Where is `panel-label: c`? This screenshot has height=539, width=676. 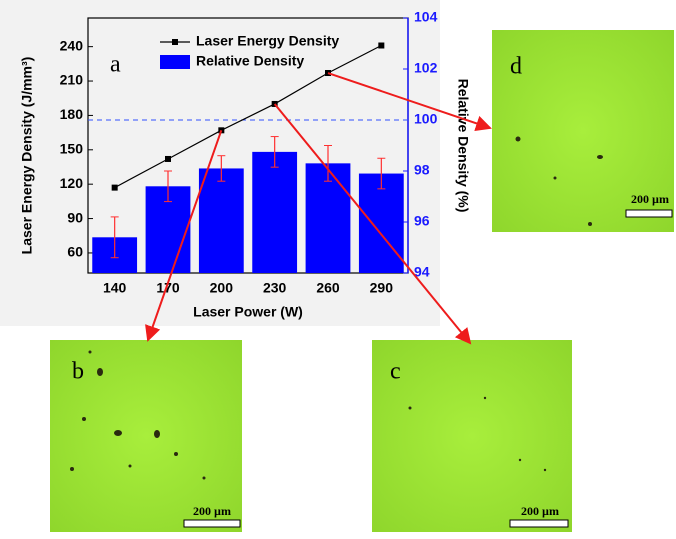 panel-label: c is located at coordinates (395, 372).